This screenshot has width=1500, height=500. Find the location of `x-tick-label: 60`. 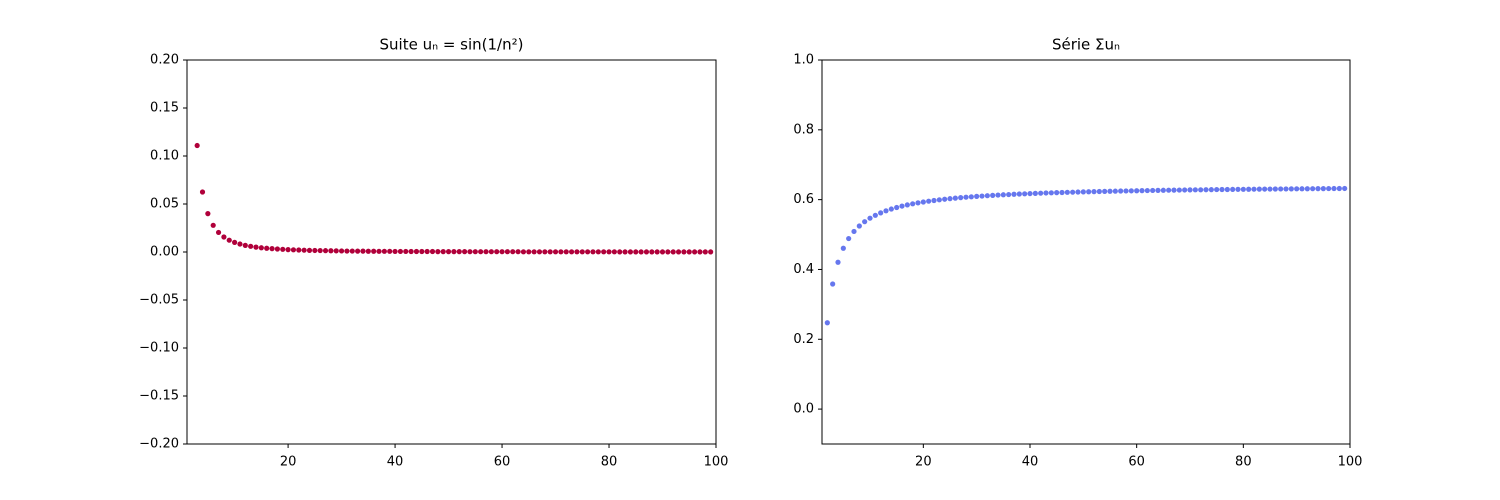

x-tick-label: 60 is located at coordinates (1136, 462).